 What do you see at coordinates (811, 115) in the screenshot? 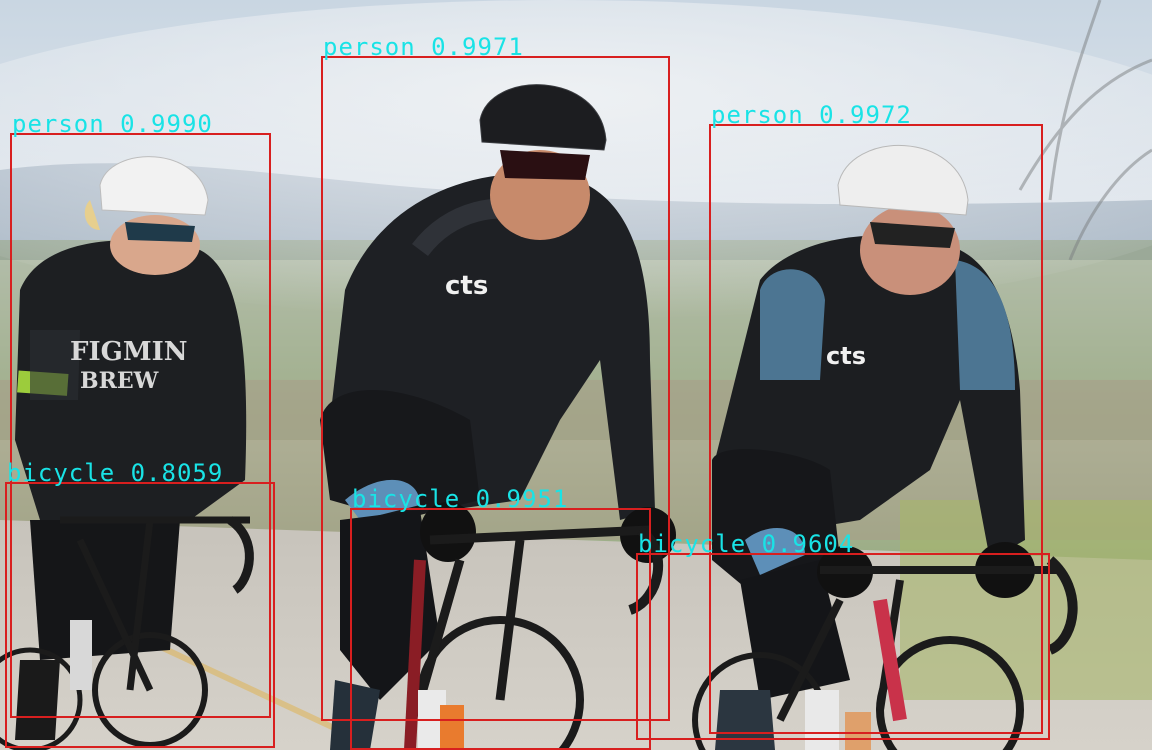
I see `detection-label-person-right: person 0.9972` at bounding box center [811, 115].